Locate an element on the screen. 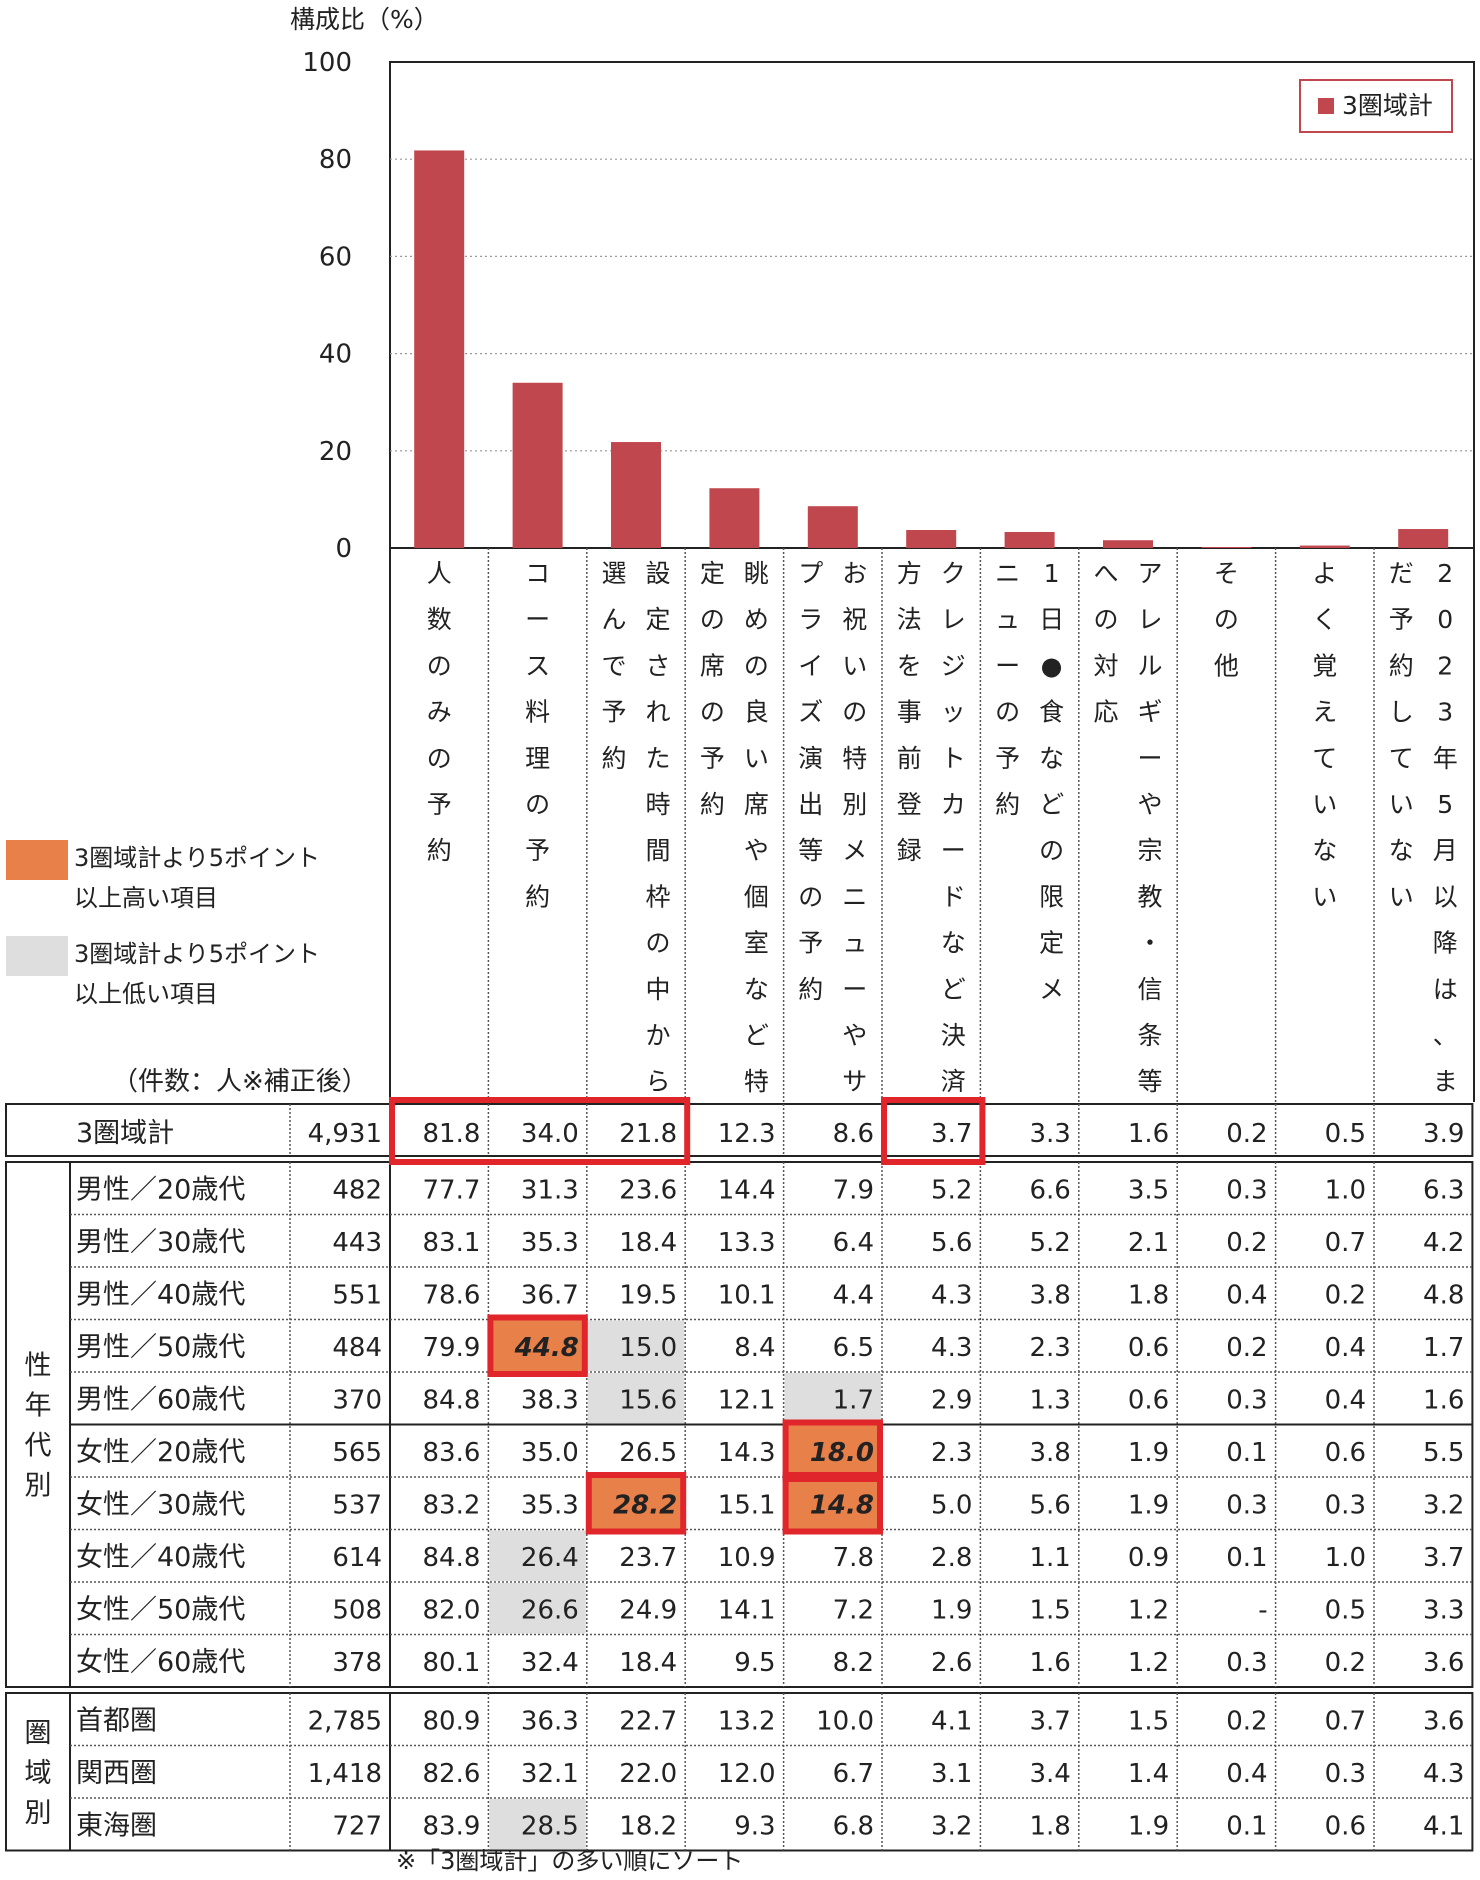 This screenshot has width=1480, height=1880. category-label-char: 月 is located at coordinates (1445, 850).